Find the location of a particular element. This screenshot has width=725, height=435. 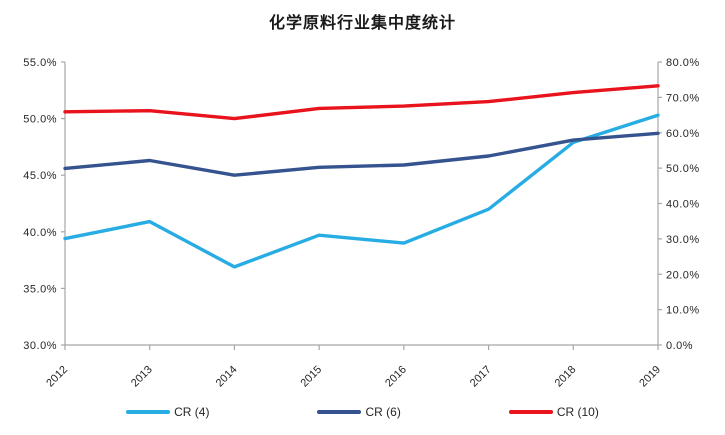

right-axis-tick-label: 60.0% is located at coordinates (683, 134).